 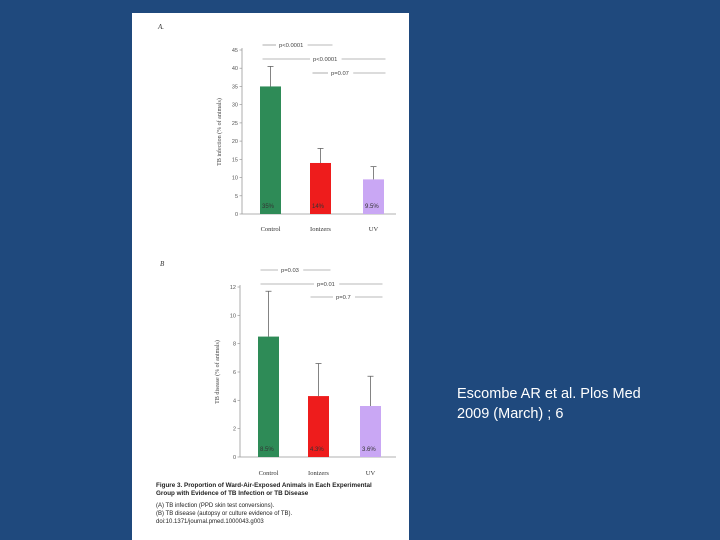 I want to click on panel-a-category-label: UV, so click(x=374, y=229).